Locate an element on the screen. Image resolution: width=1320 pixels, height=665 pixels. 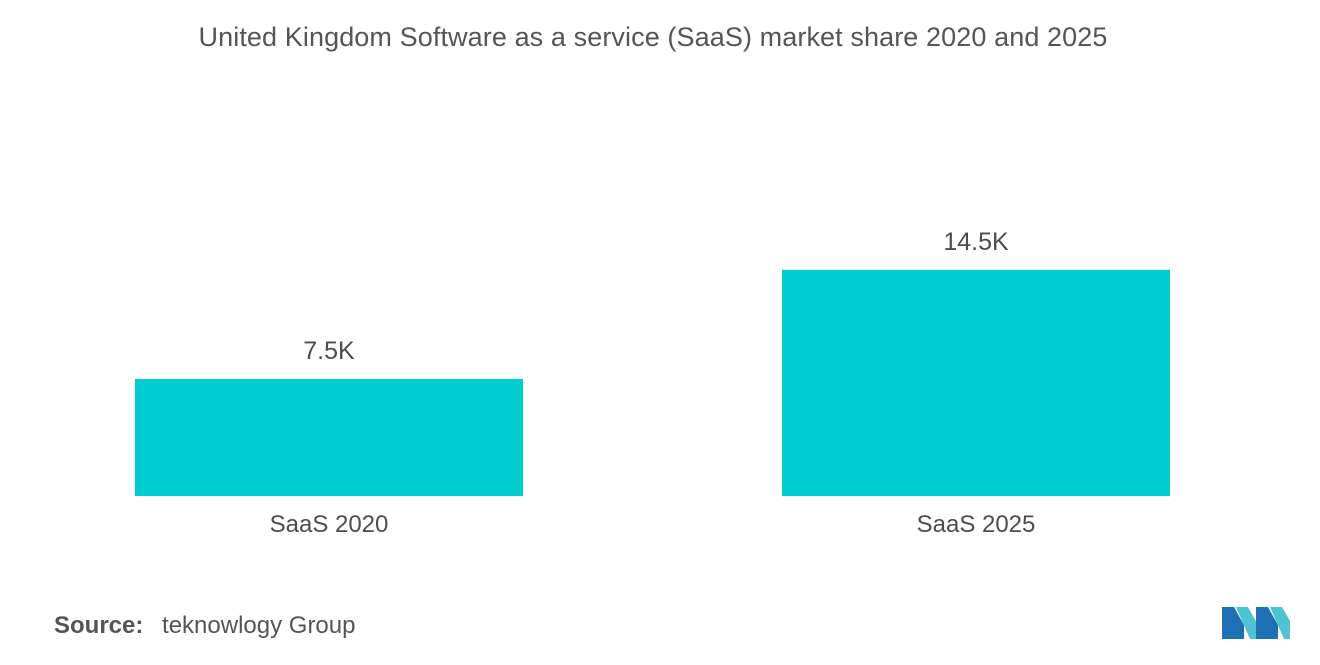
bar-value-label: 14.5K is located at coordinates (976, 242).